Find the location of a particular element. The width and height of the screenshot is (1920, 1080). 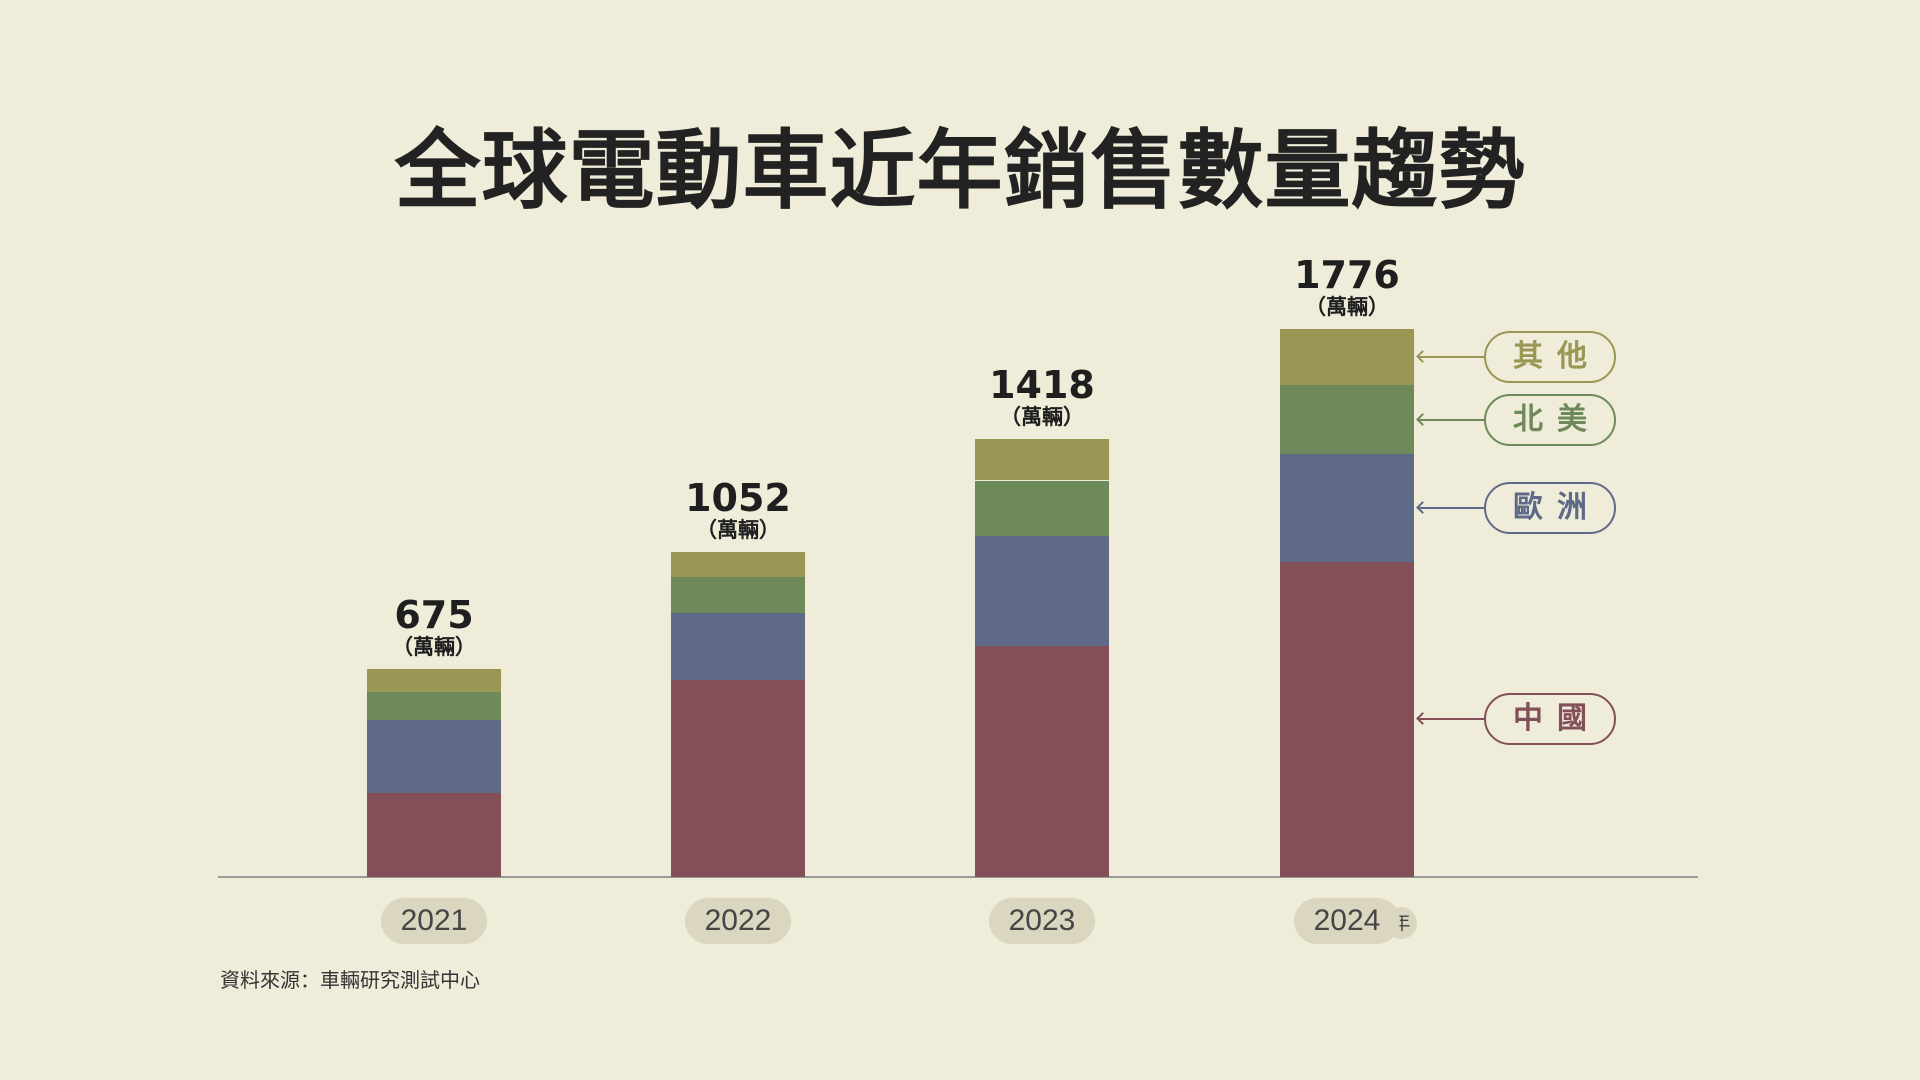

x-tick-2024: 2024 is located at coordinates (1347, 921).